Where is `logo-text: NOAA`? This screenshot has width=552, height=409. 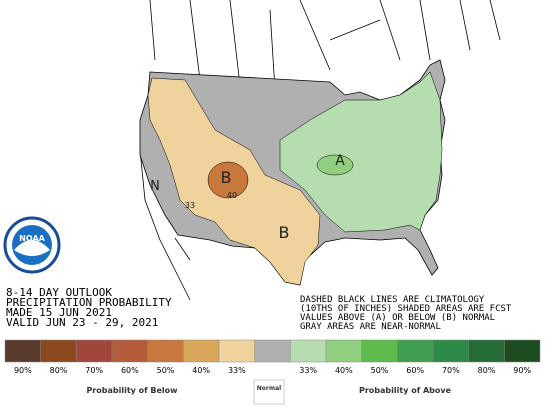 logo-text: NOAA is located at coordinates (32, 238).